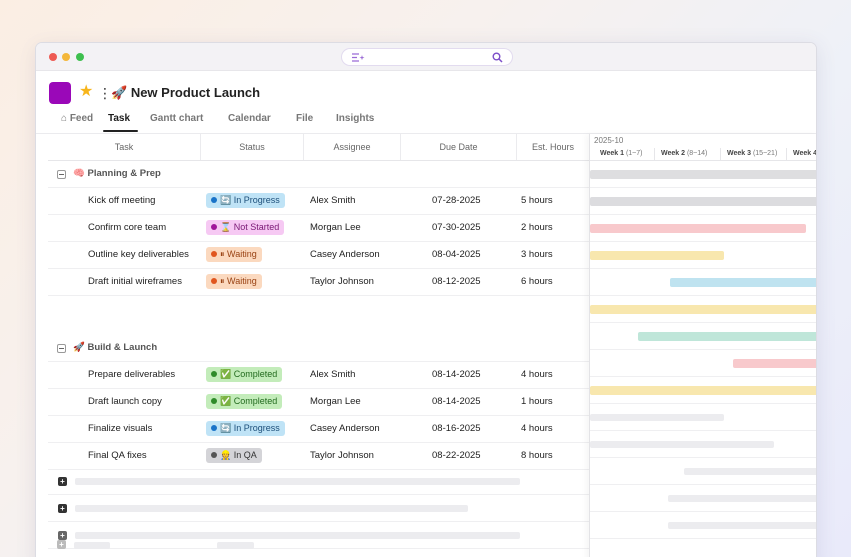 This screenshot has width=851, height=557. What do you see at coordinates (459, 147) in the screenshot?
I see `column-header-due-date: Due Date` at bounding box center [459, 147].